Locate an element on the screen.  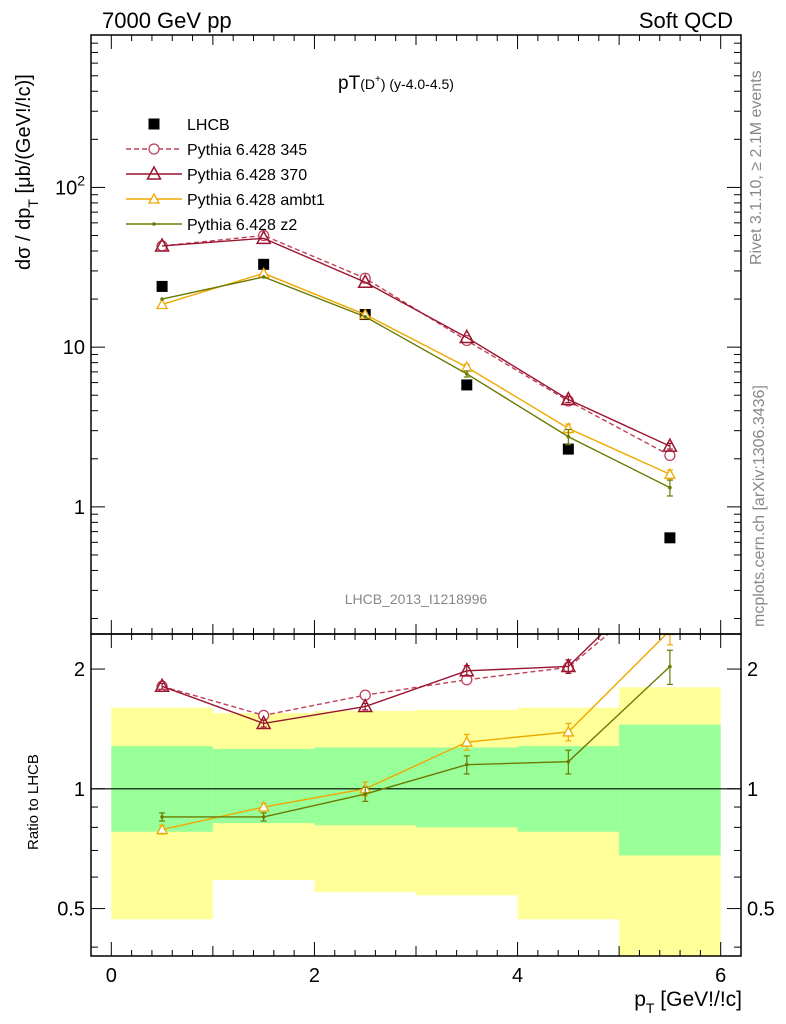
analysis-watermark: LHCB_2013_I1218996 is located at coordinates (416, 599).